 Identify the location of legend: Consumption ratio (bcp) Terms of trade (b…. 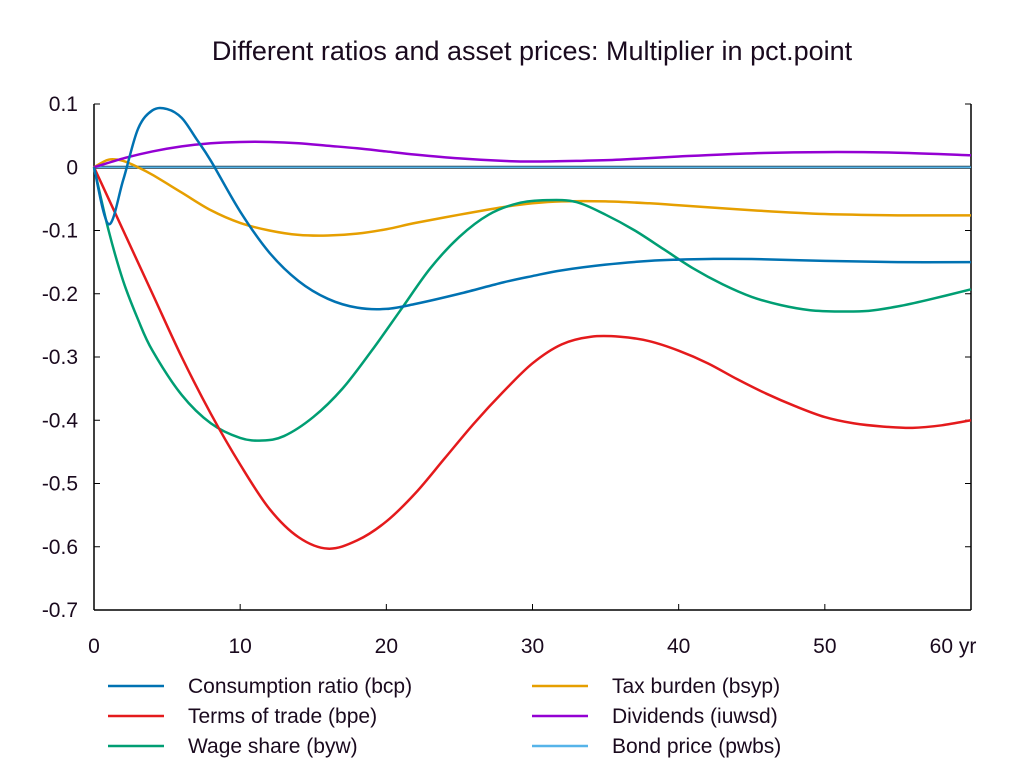
(444, 716).